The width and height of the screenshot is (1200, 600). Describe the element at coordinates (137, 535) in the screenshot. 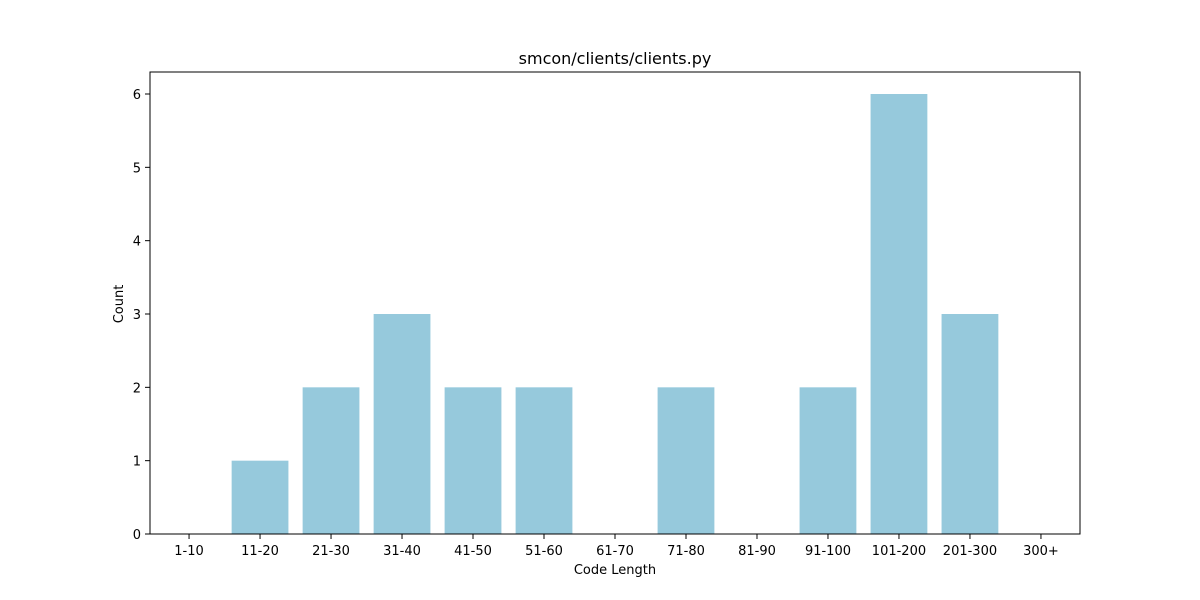

I see `y-tick-label: 0` at that location.